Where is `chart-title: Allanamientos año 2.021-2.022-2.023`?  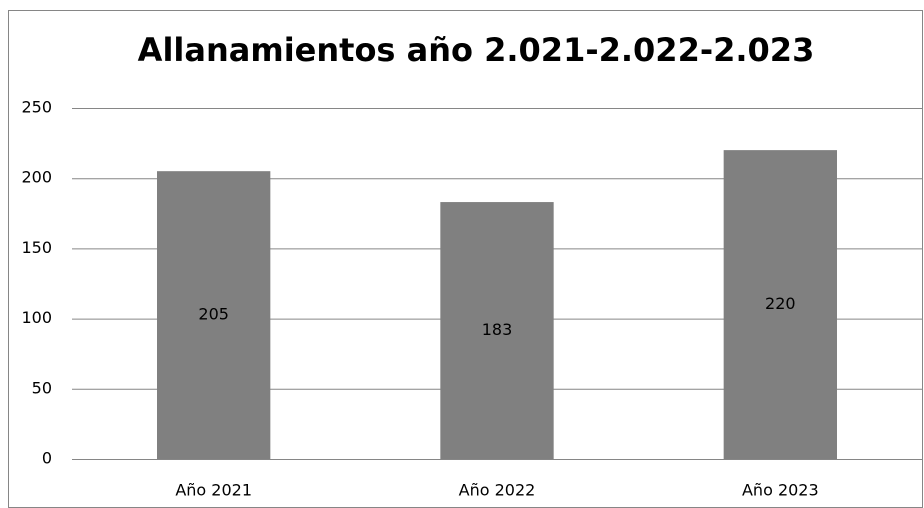
chart-title: Allanamientos año 2.021-2.022-2.023 is located at coordinates (476, 50).